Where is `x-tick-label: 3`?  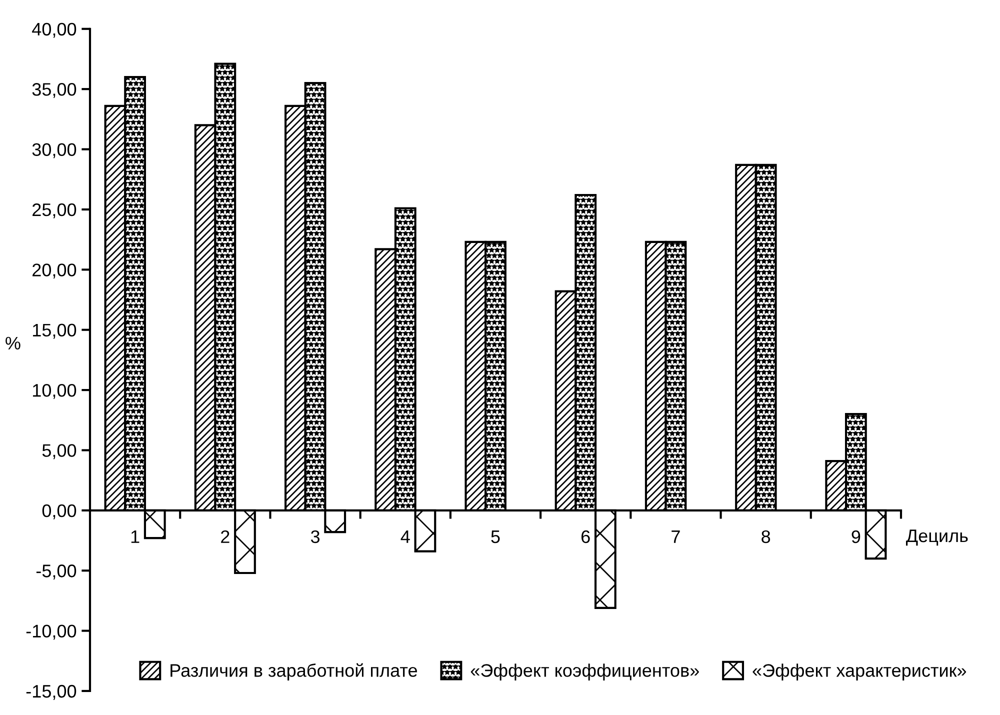
x-tick-label: 3 is located at coordinates (315, 537).